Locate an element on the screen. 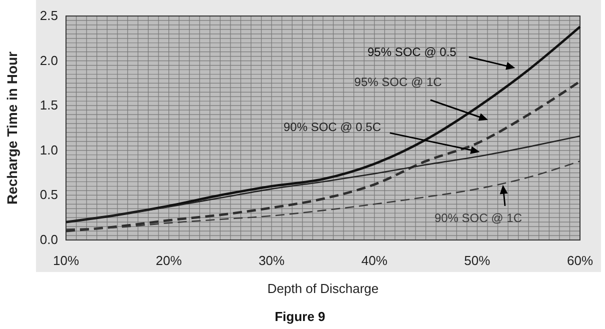 This screenshot has height=329, width=605. y-tick-label: 2.0 is located at coordinates (49, 60).